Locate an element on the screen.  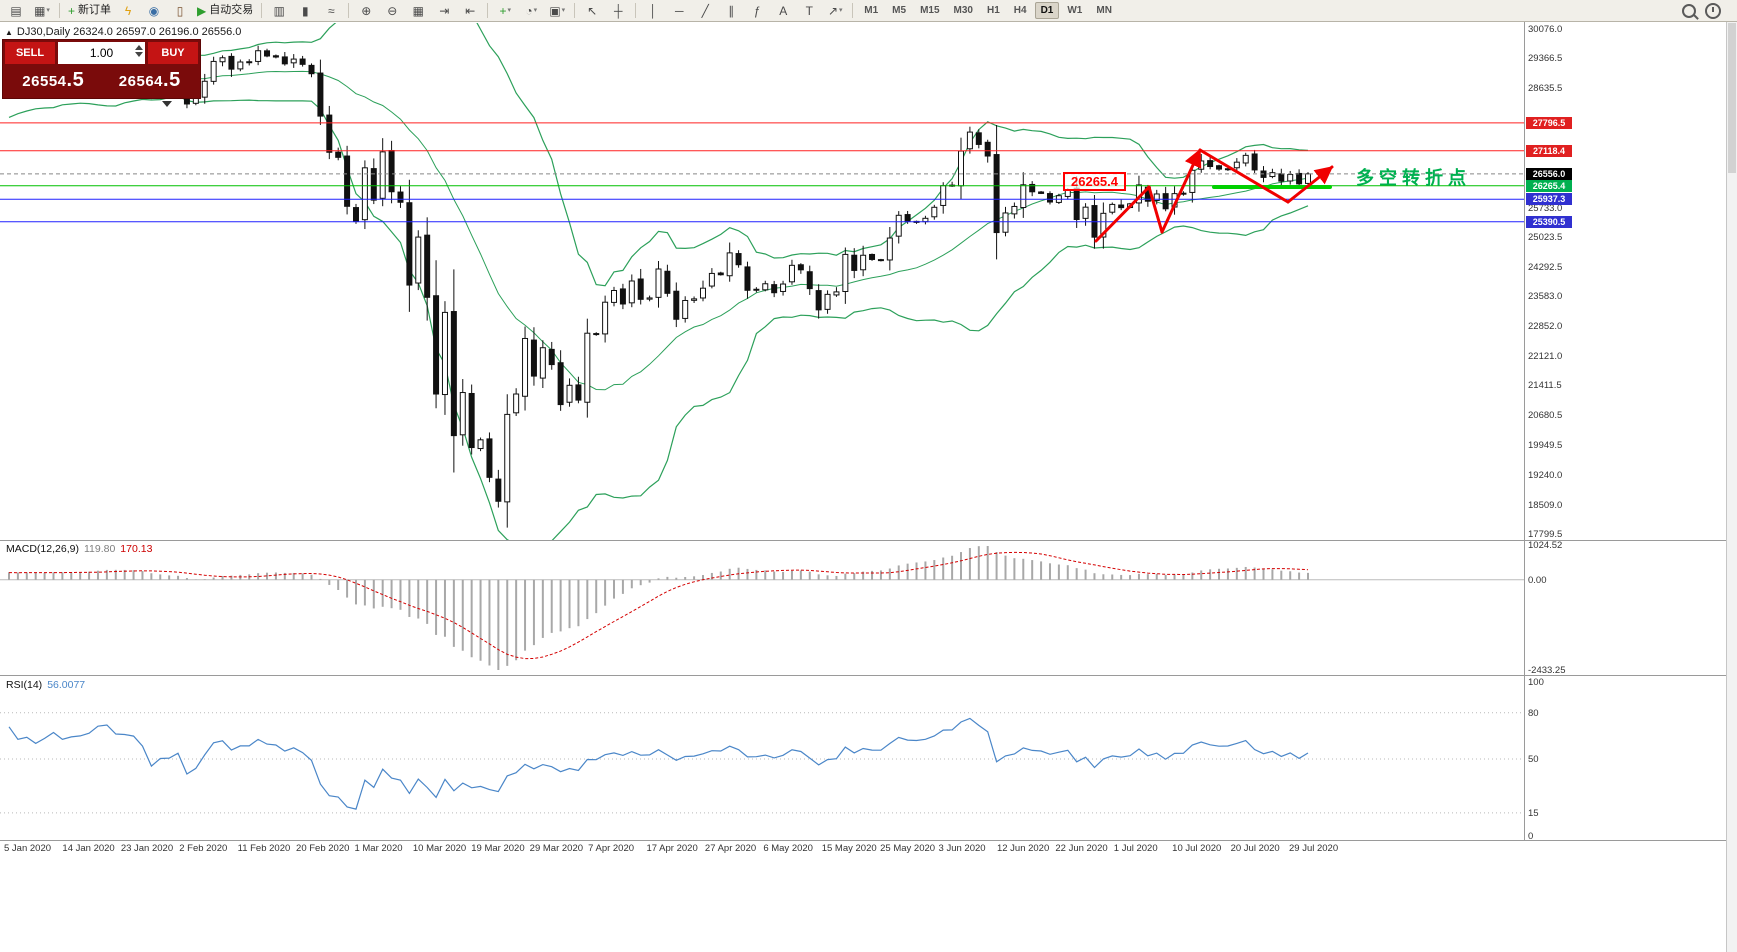
panel-collapse-icon is located at coordinates (167, 104).